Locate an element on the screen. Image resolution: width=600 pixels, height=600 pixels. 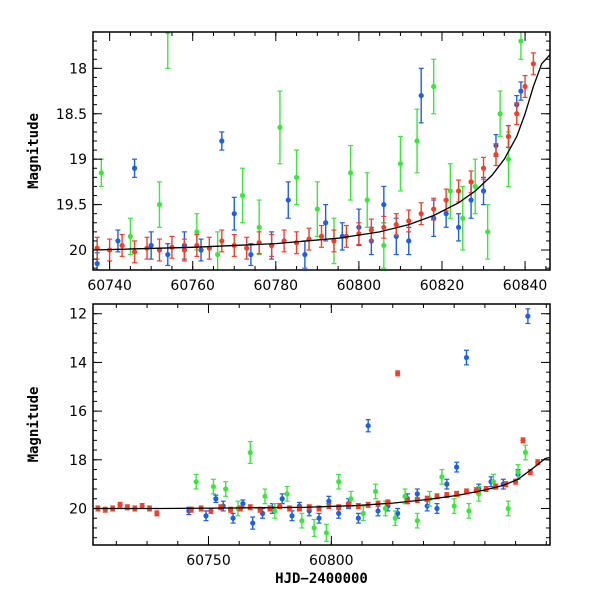
series-green is located at coordinates (361, 491).